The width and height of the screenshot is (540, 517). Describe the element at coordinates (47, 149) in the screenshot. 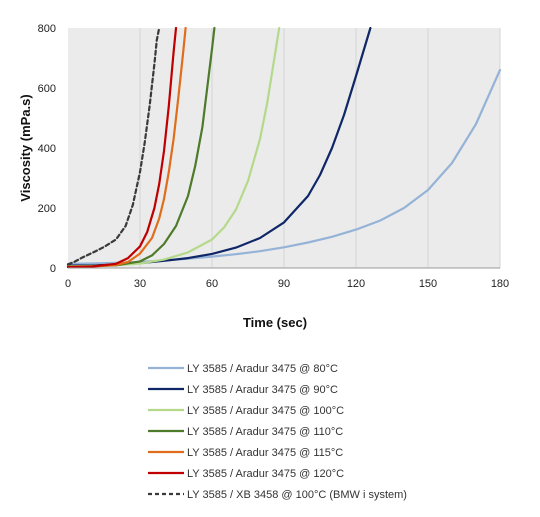

I see `y-tick-label: 400` at that location.